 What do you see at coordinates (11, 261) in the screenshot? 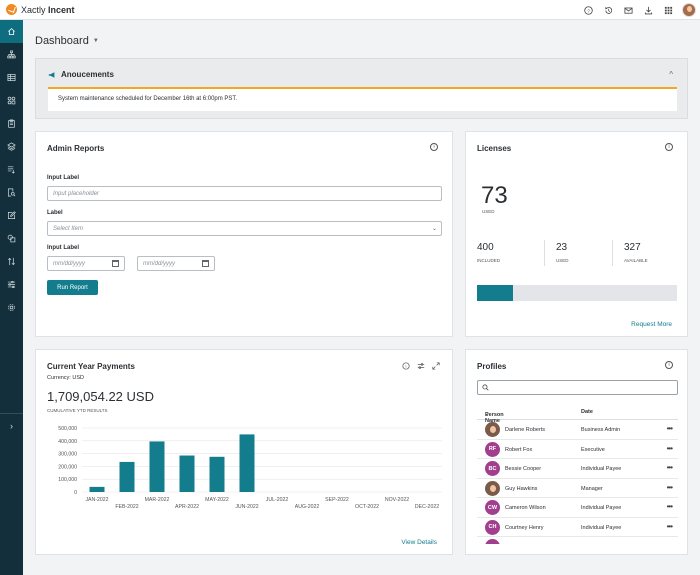
I see `transfer-icon` at bounding box center [11, 261].